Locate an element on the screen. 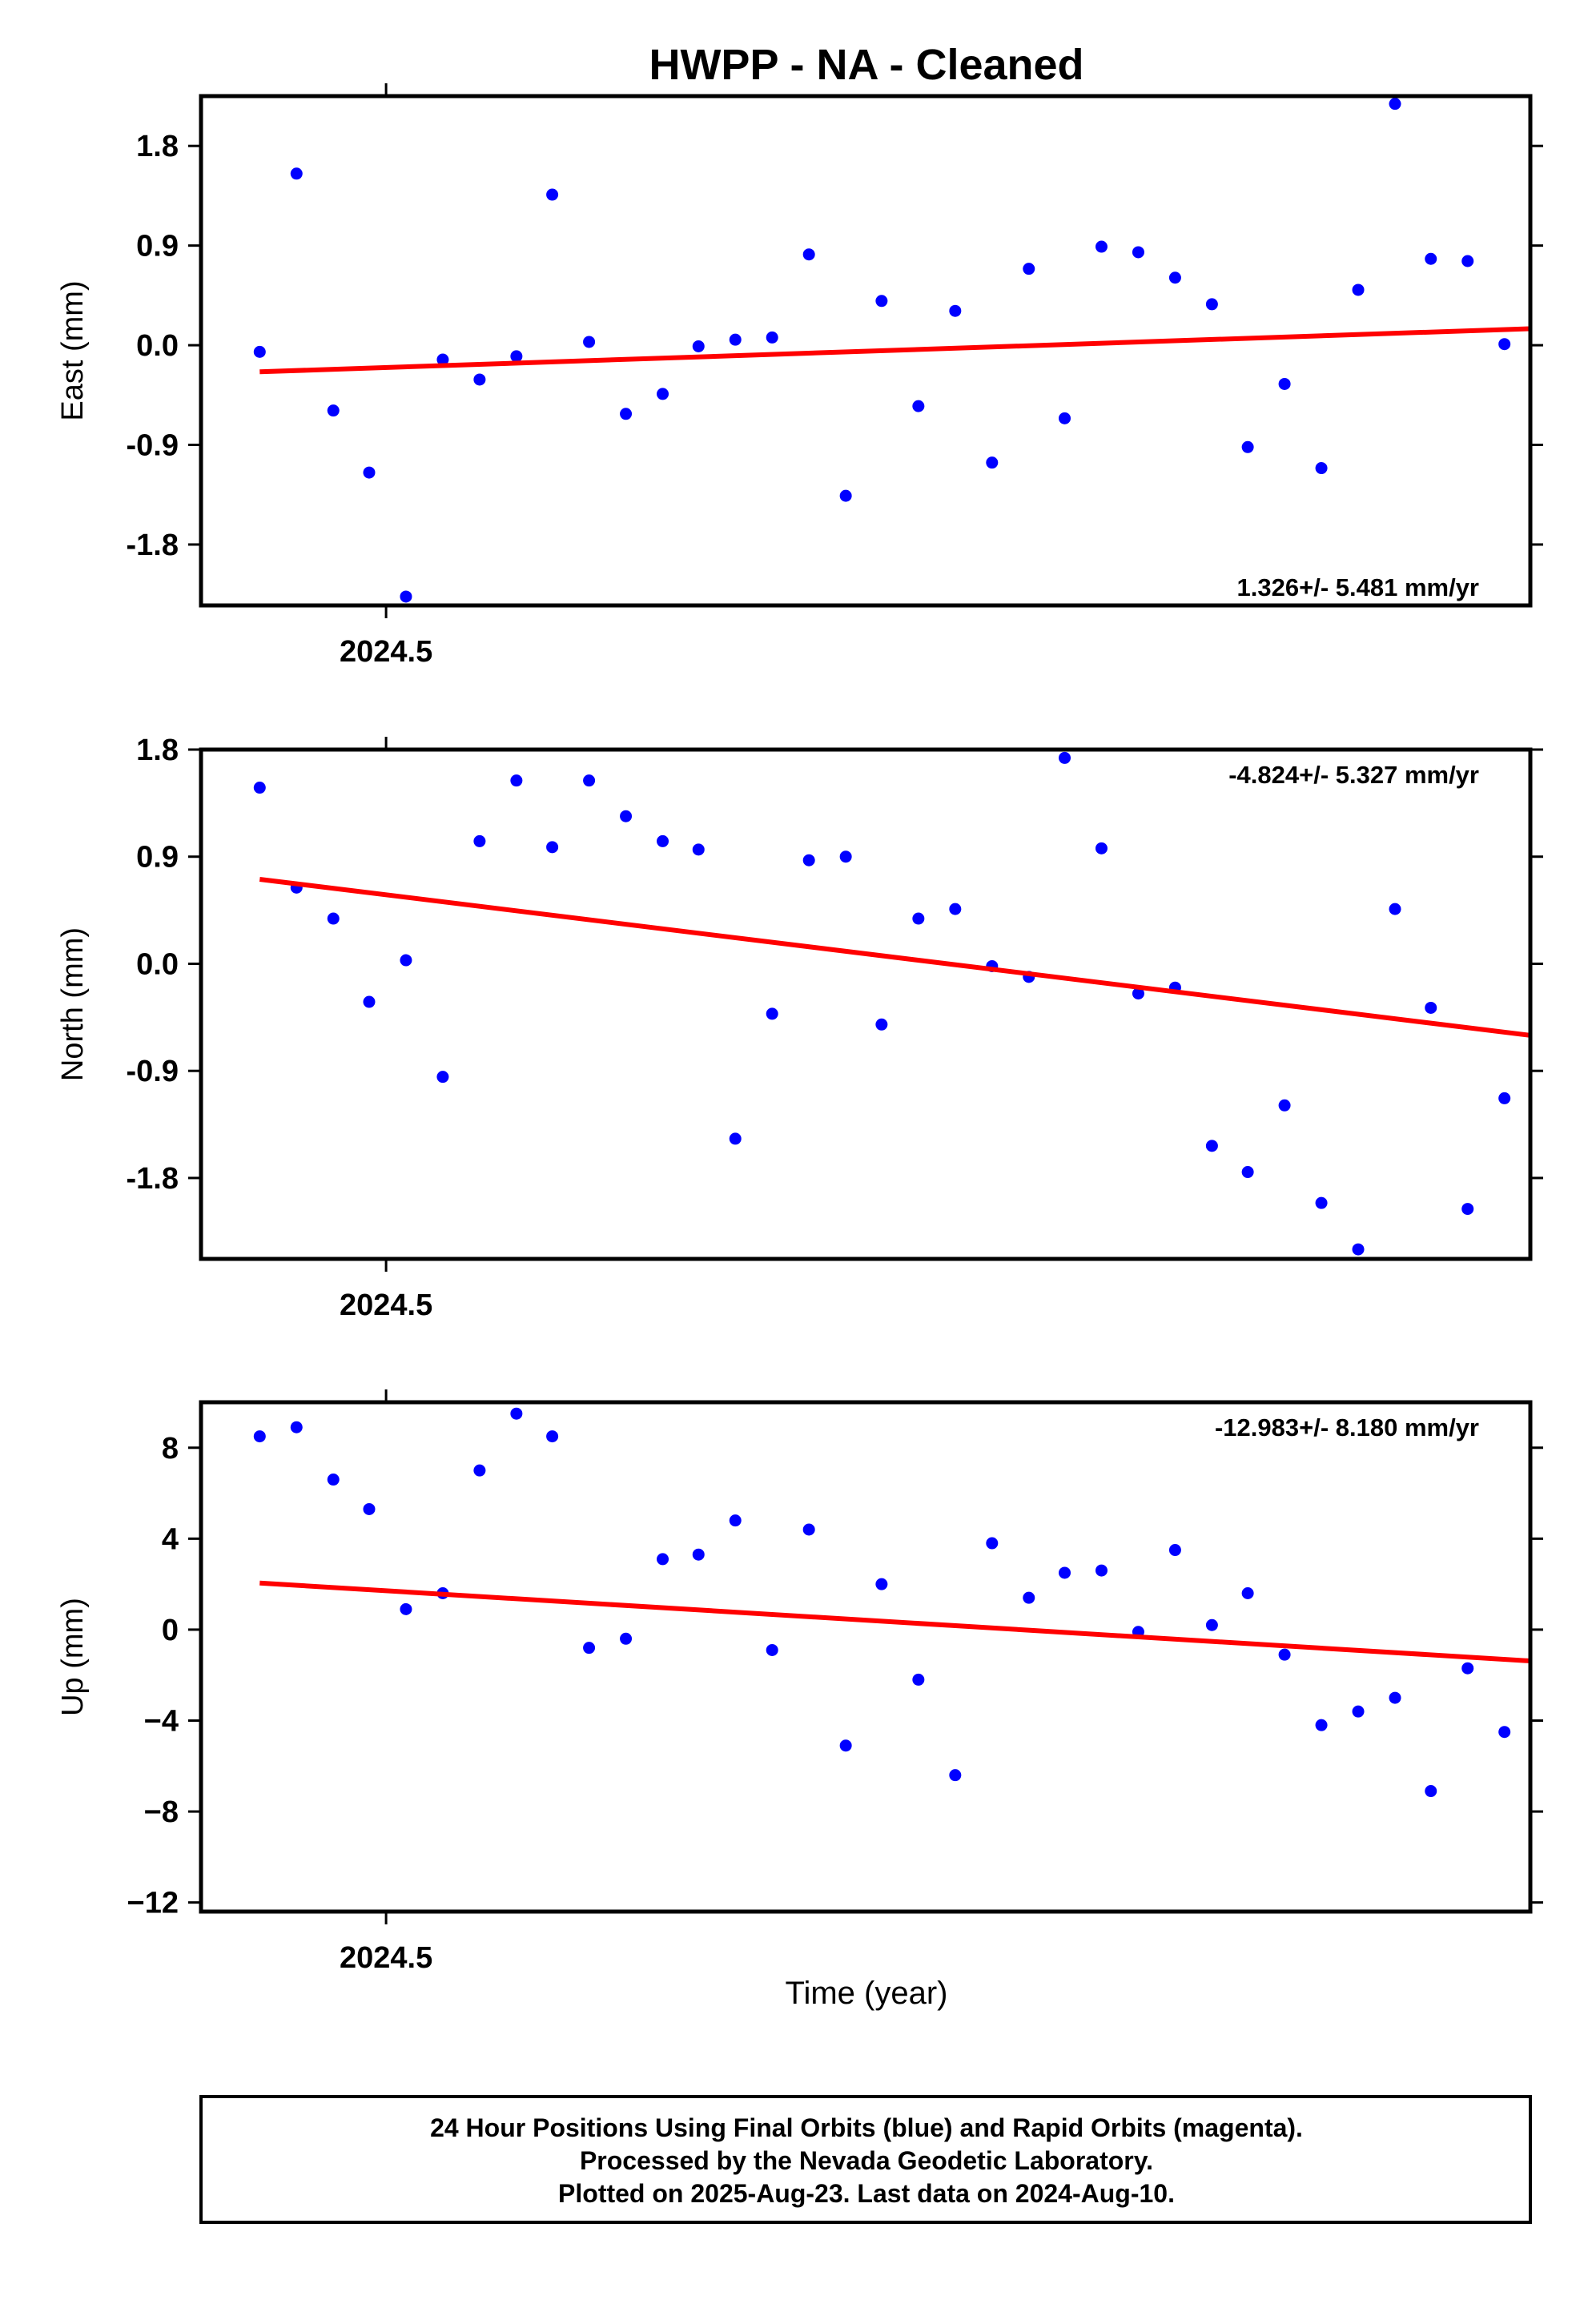 This screenshot has height=2324, width=1592. east-y-axis-label: East (mm) is located at coordinates (73, 350).